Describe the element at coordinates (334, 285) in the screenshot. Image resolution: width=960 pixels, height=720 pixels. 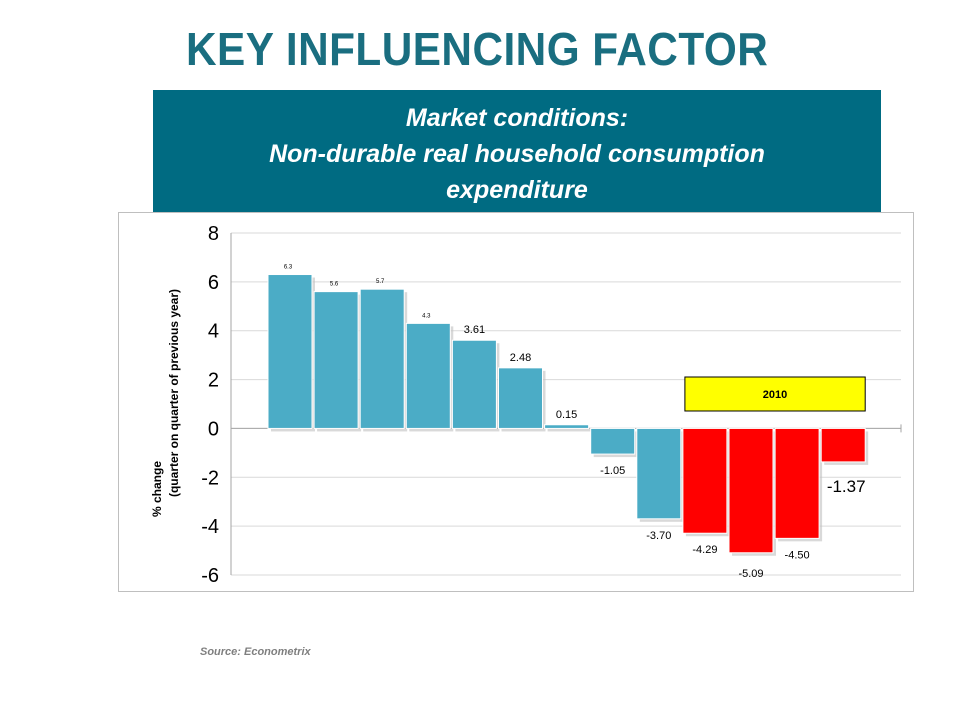
I see `data-label: 5.6` at that location.